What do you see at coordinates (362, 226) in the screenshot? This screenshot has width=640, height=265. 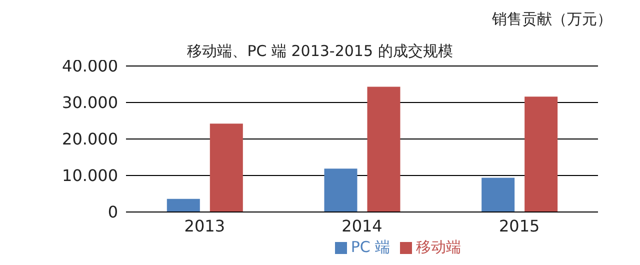 I see `x-tick-label: 2014` at bounding box center [362, 226].